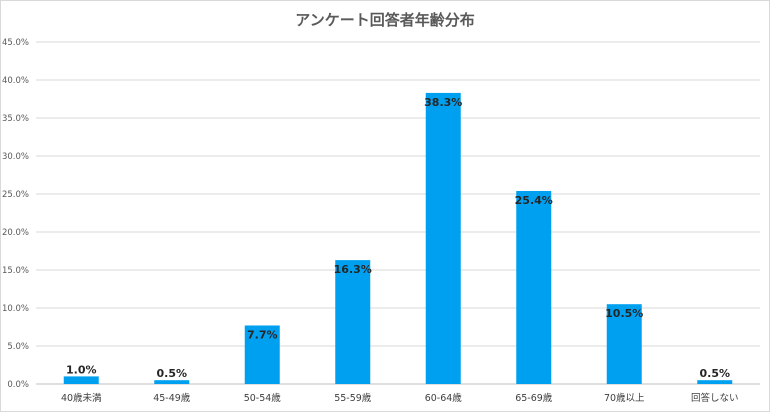 The height and width of the screenshot is (412, 770). Describe the element at coordinates (15, 271) in the screenshot. I see `y-tick-label: 15.0%` at that location.